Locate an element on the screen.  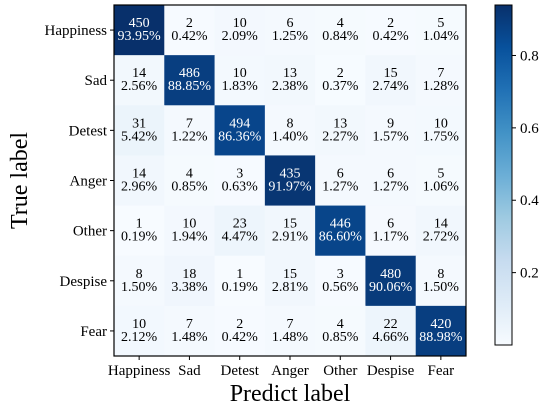
y-tick-label: Anger is located at coordinates (89, 182).